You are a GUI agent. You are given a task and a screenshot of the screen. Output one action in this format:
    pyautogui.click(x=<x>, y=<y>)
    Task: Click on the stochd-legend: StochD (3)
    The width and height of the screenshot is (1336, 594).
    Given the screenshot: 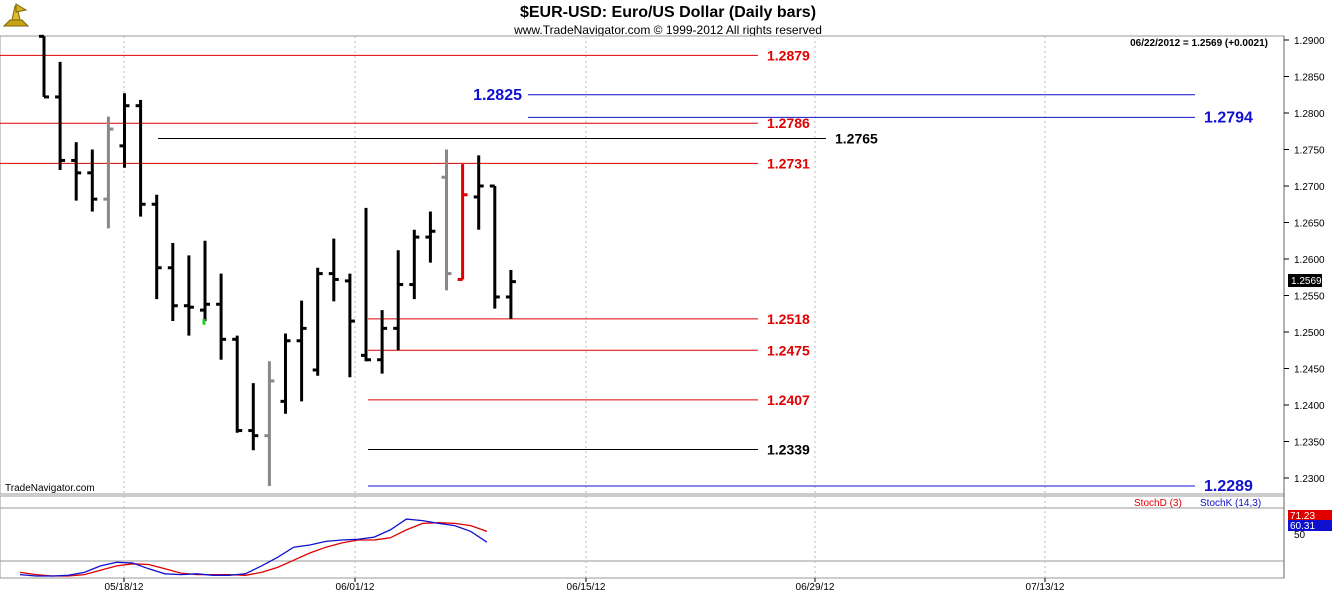 What is the action you would take?
    pyautogui.click(x=1158, y=503)
    